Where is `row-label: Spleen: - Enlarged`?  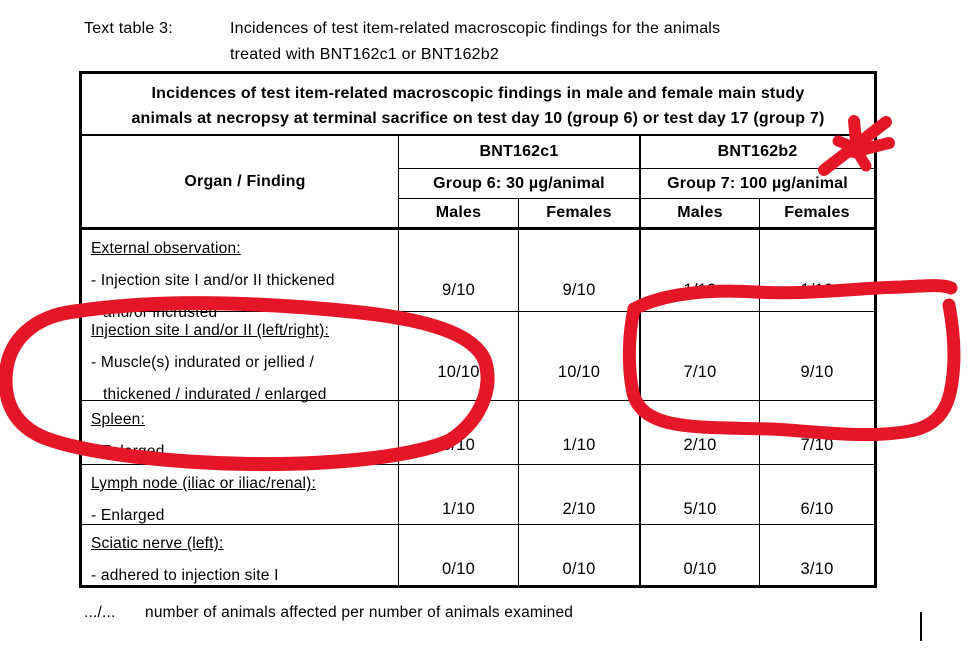
row-label: Spleen: - Enlarged is located at coordinates (240, 432).